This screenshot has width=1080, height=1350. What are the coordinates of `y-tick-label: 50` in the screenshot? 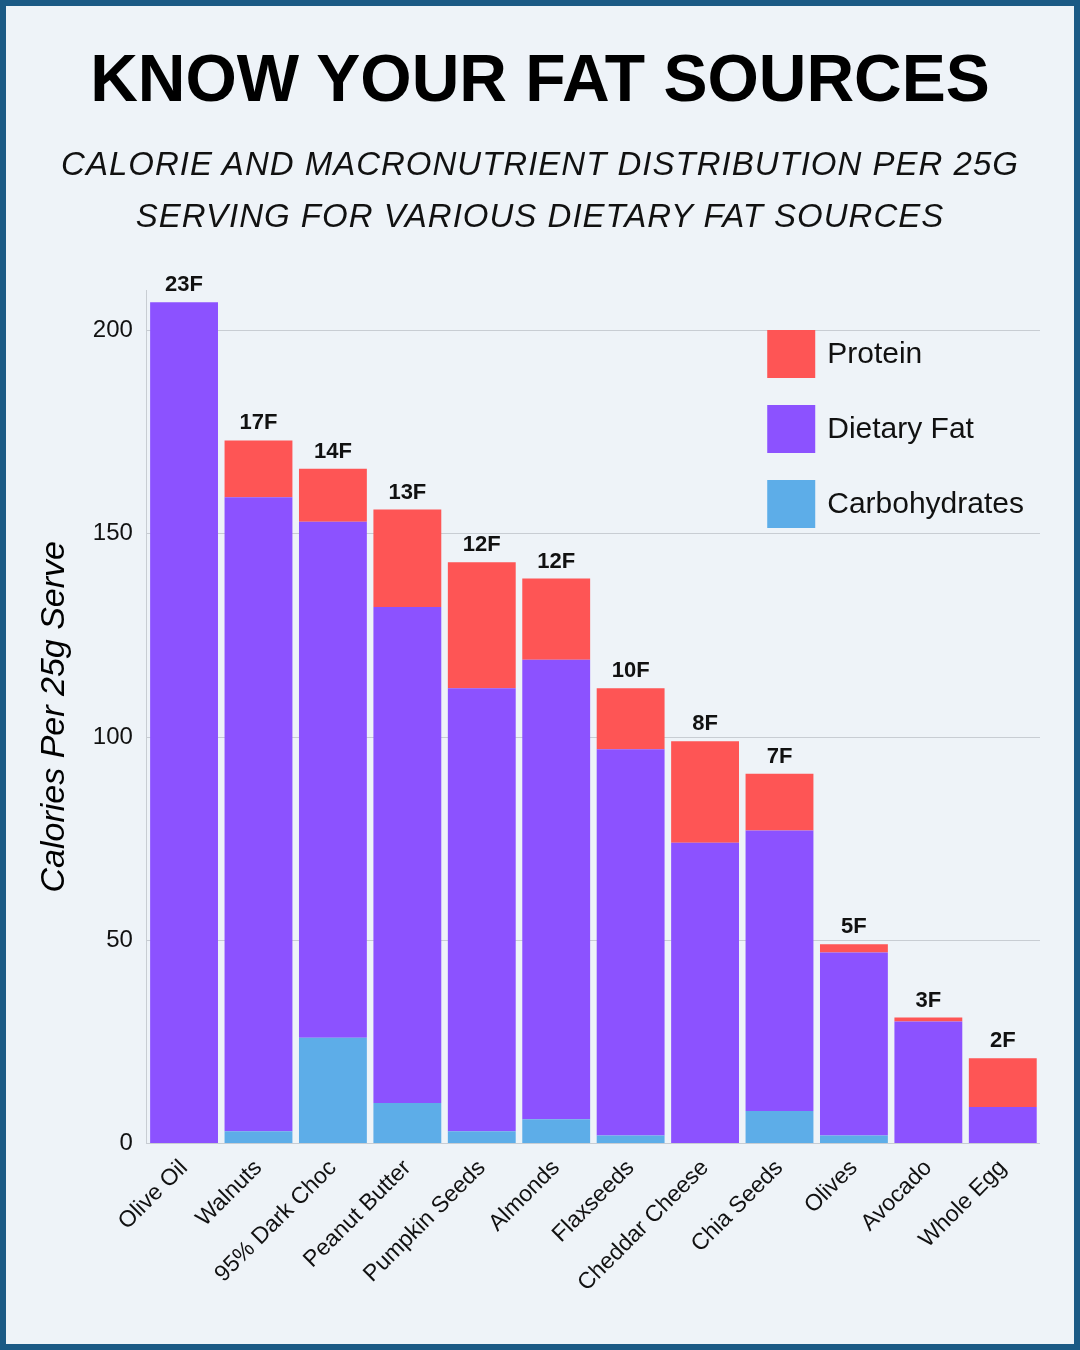 It's located at (119, 938).